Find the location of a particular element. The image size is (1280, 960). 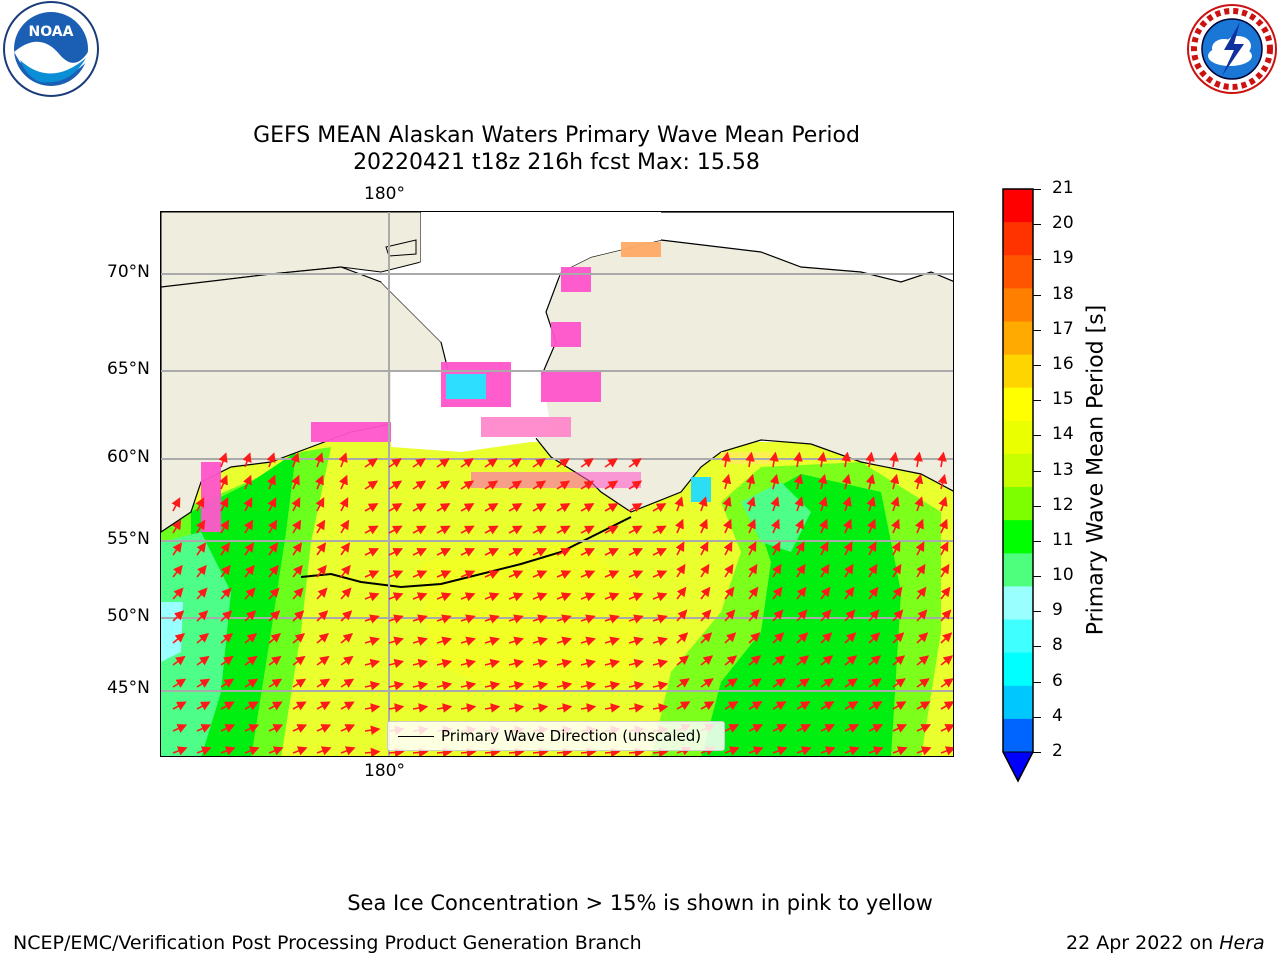

colorbar-tick-label: 10 is located at coordinates (1063, 575).